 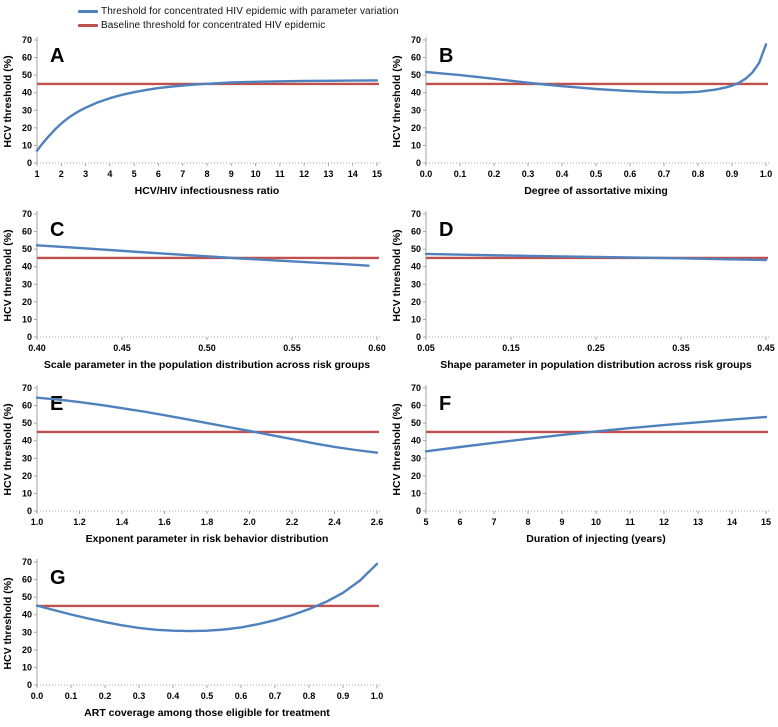 I want to click on panel-label: G, so click(x=58, y=578).